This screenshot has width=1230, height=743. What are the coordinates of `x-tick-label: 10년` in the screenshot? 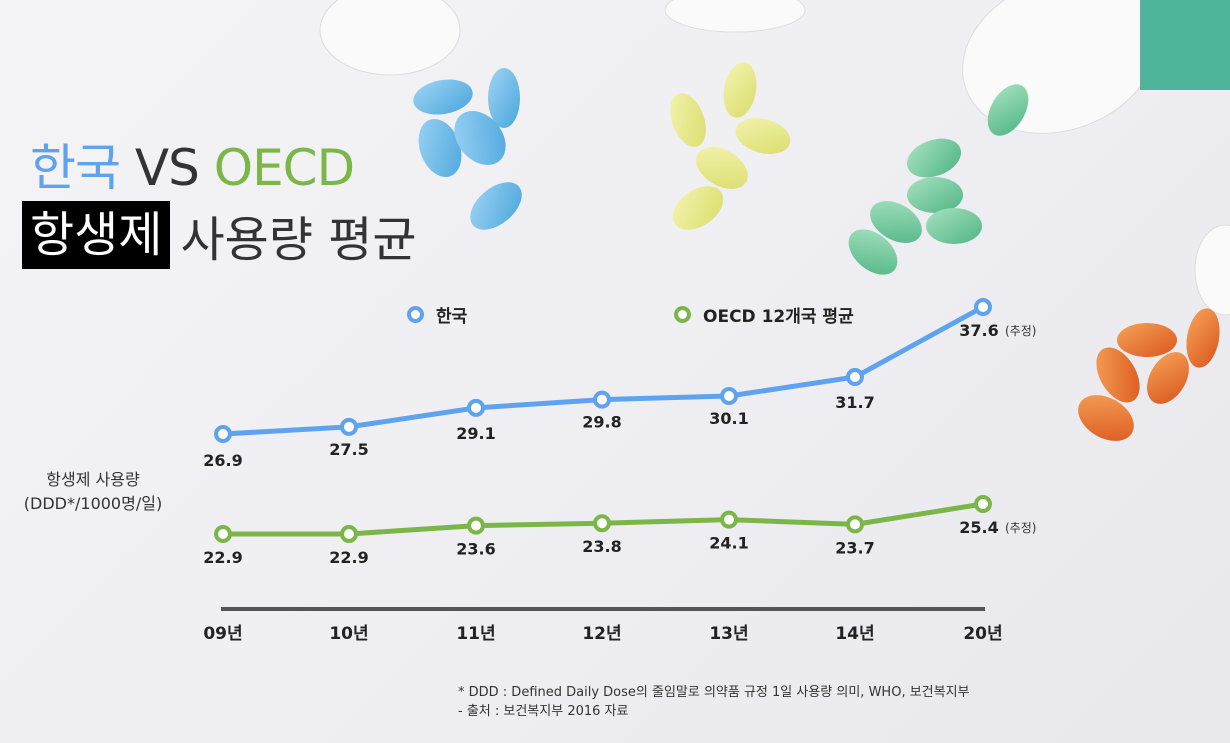 It's located at (348, 634).